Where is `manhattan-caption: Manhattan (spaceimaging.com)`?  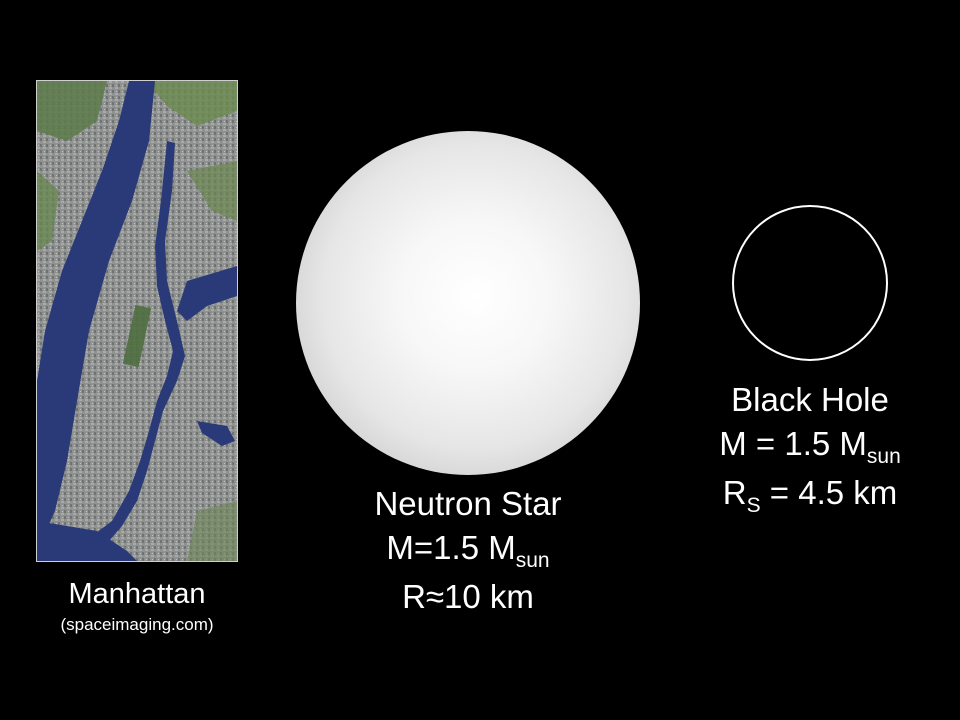
manhattan-caption: Manhattan (spaceimaging.com) is located at coordinates (137, 606).